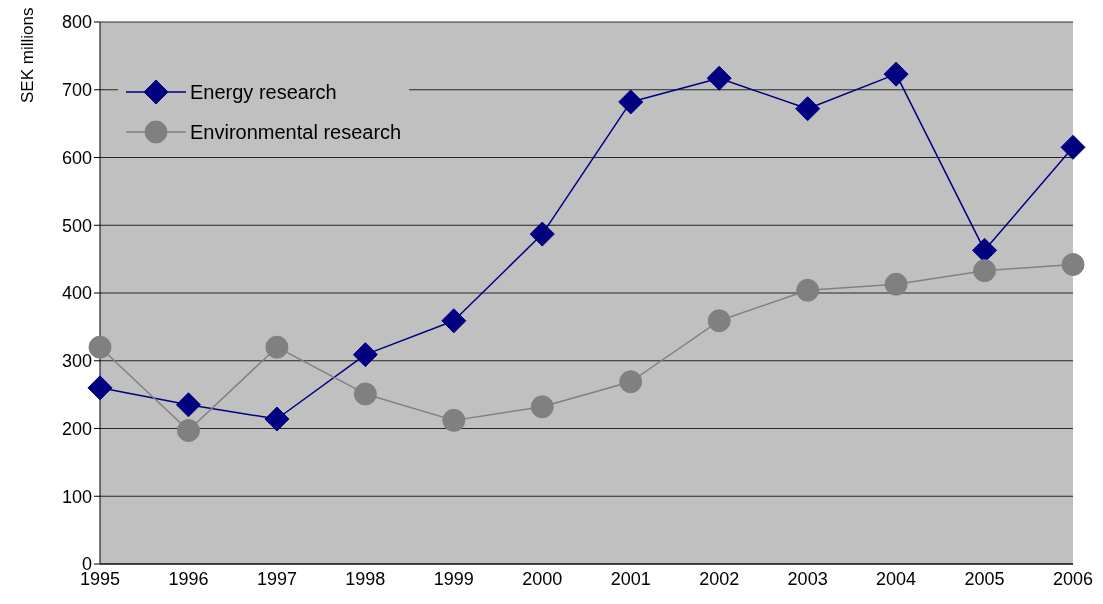 This screenshot has width=1103, height=604. What do you see at coordinates (453, 578) in the screenshot?
I see `x-tick-label: 1999` at bounding box center [453, 578].